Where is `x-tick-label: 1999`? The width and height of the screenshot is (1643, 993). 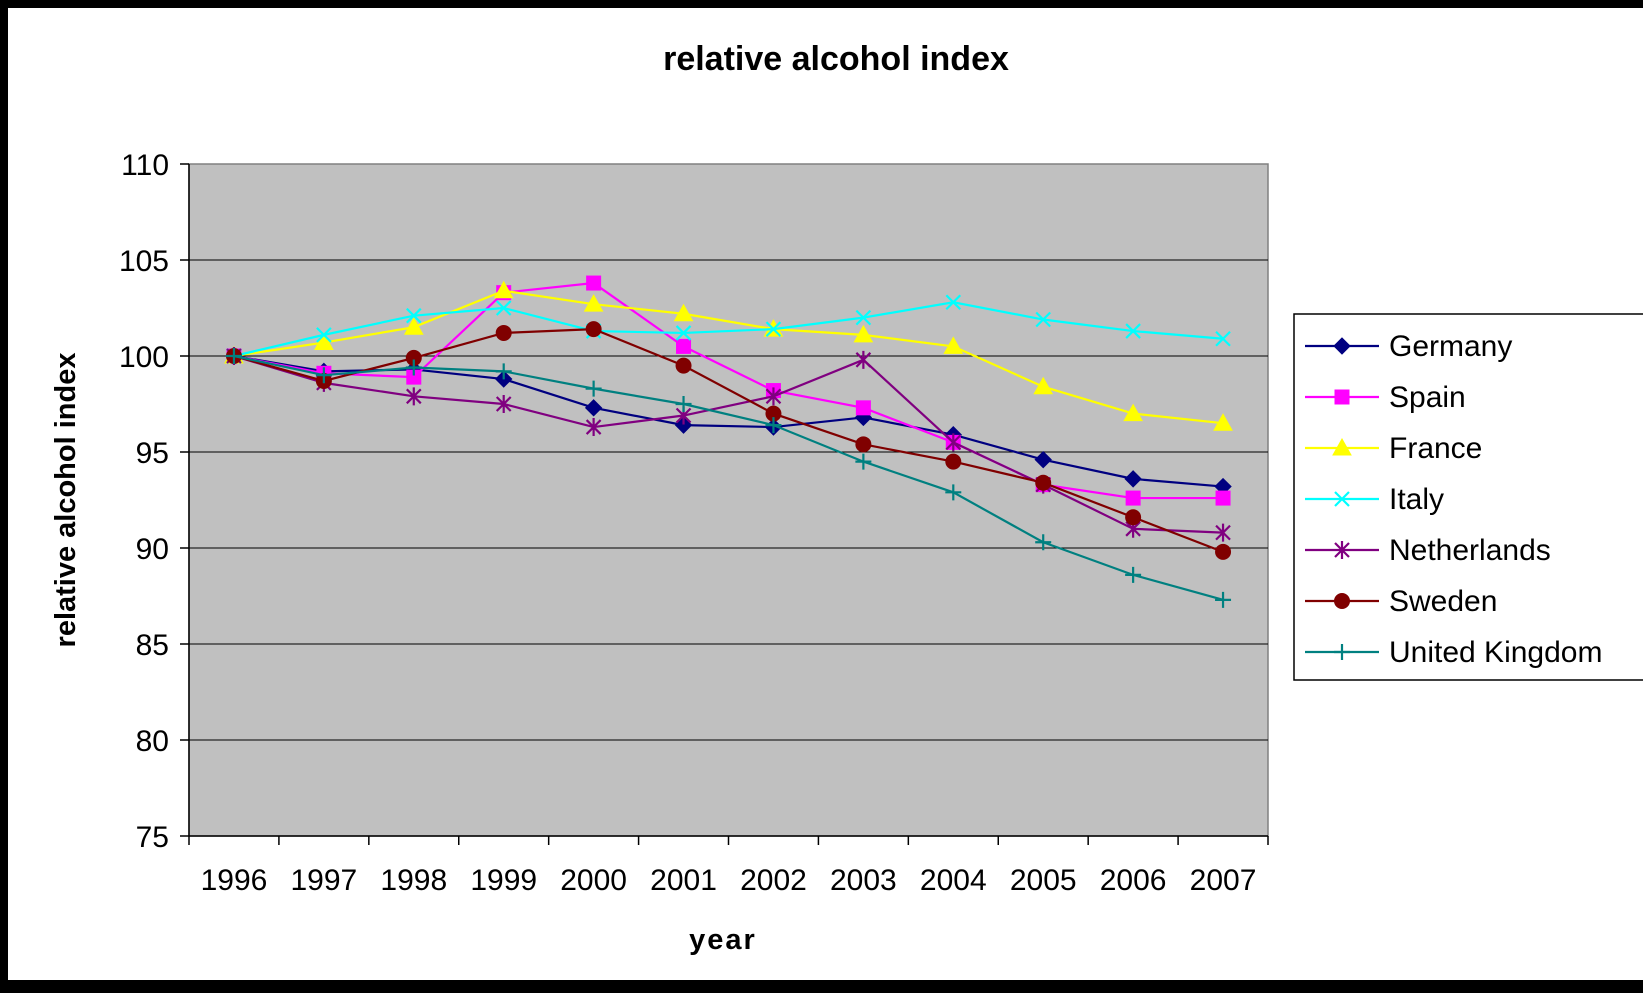 x-tick-label: 1999 is located at coordinates (503, 880).